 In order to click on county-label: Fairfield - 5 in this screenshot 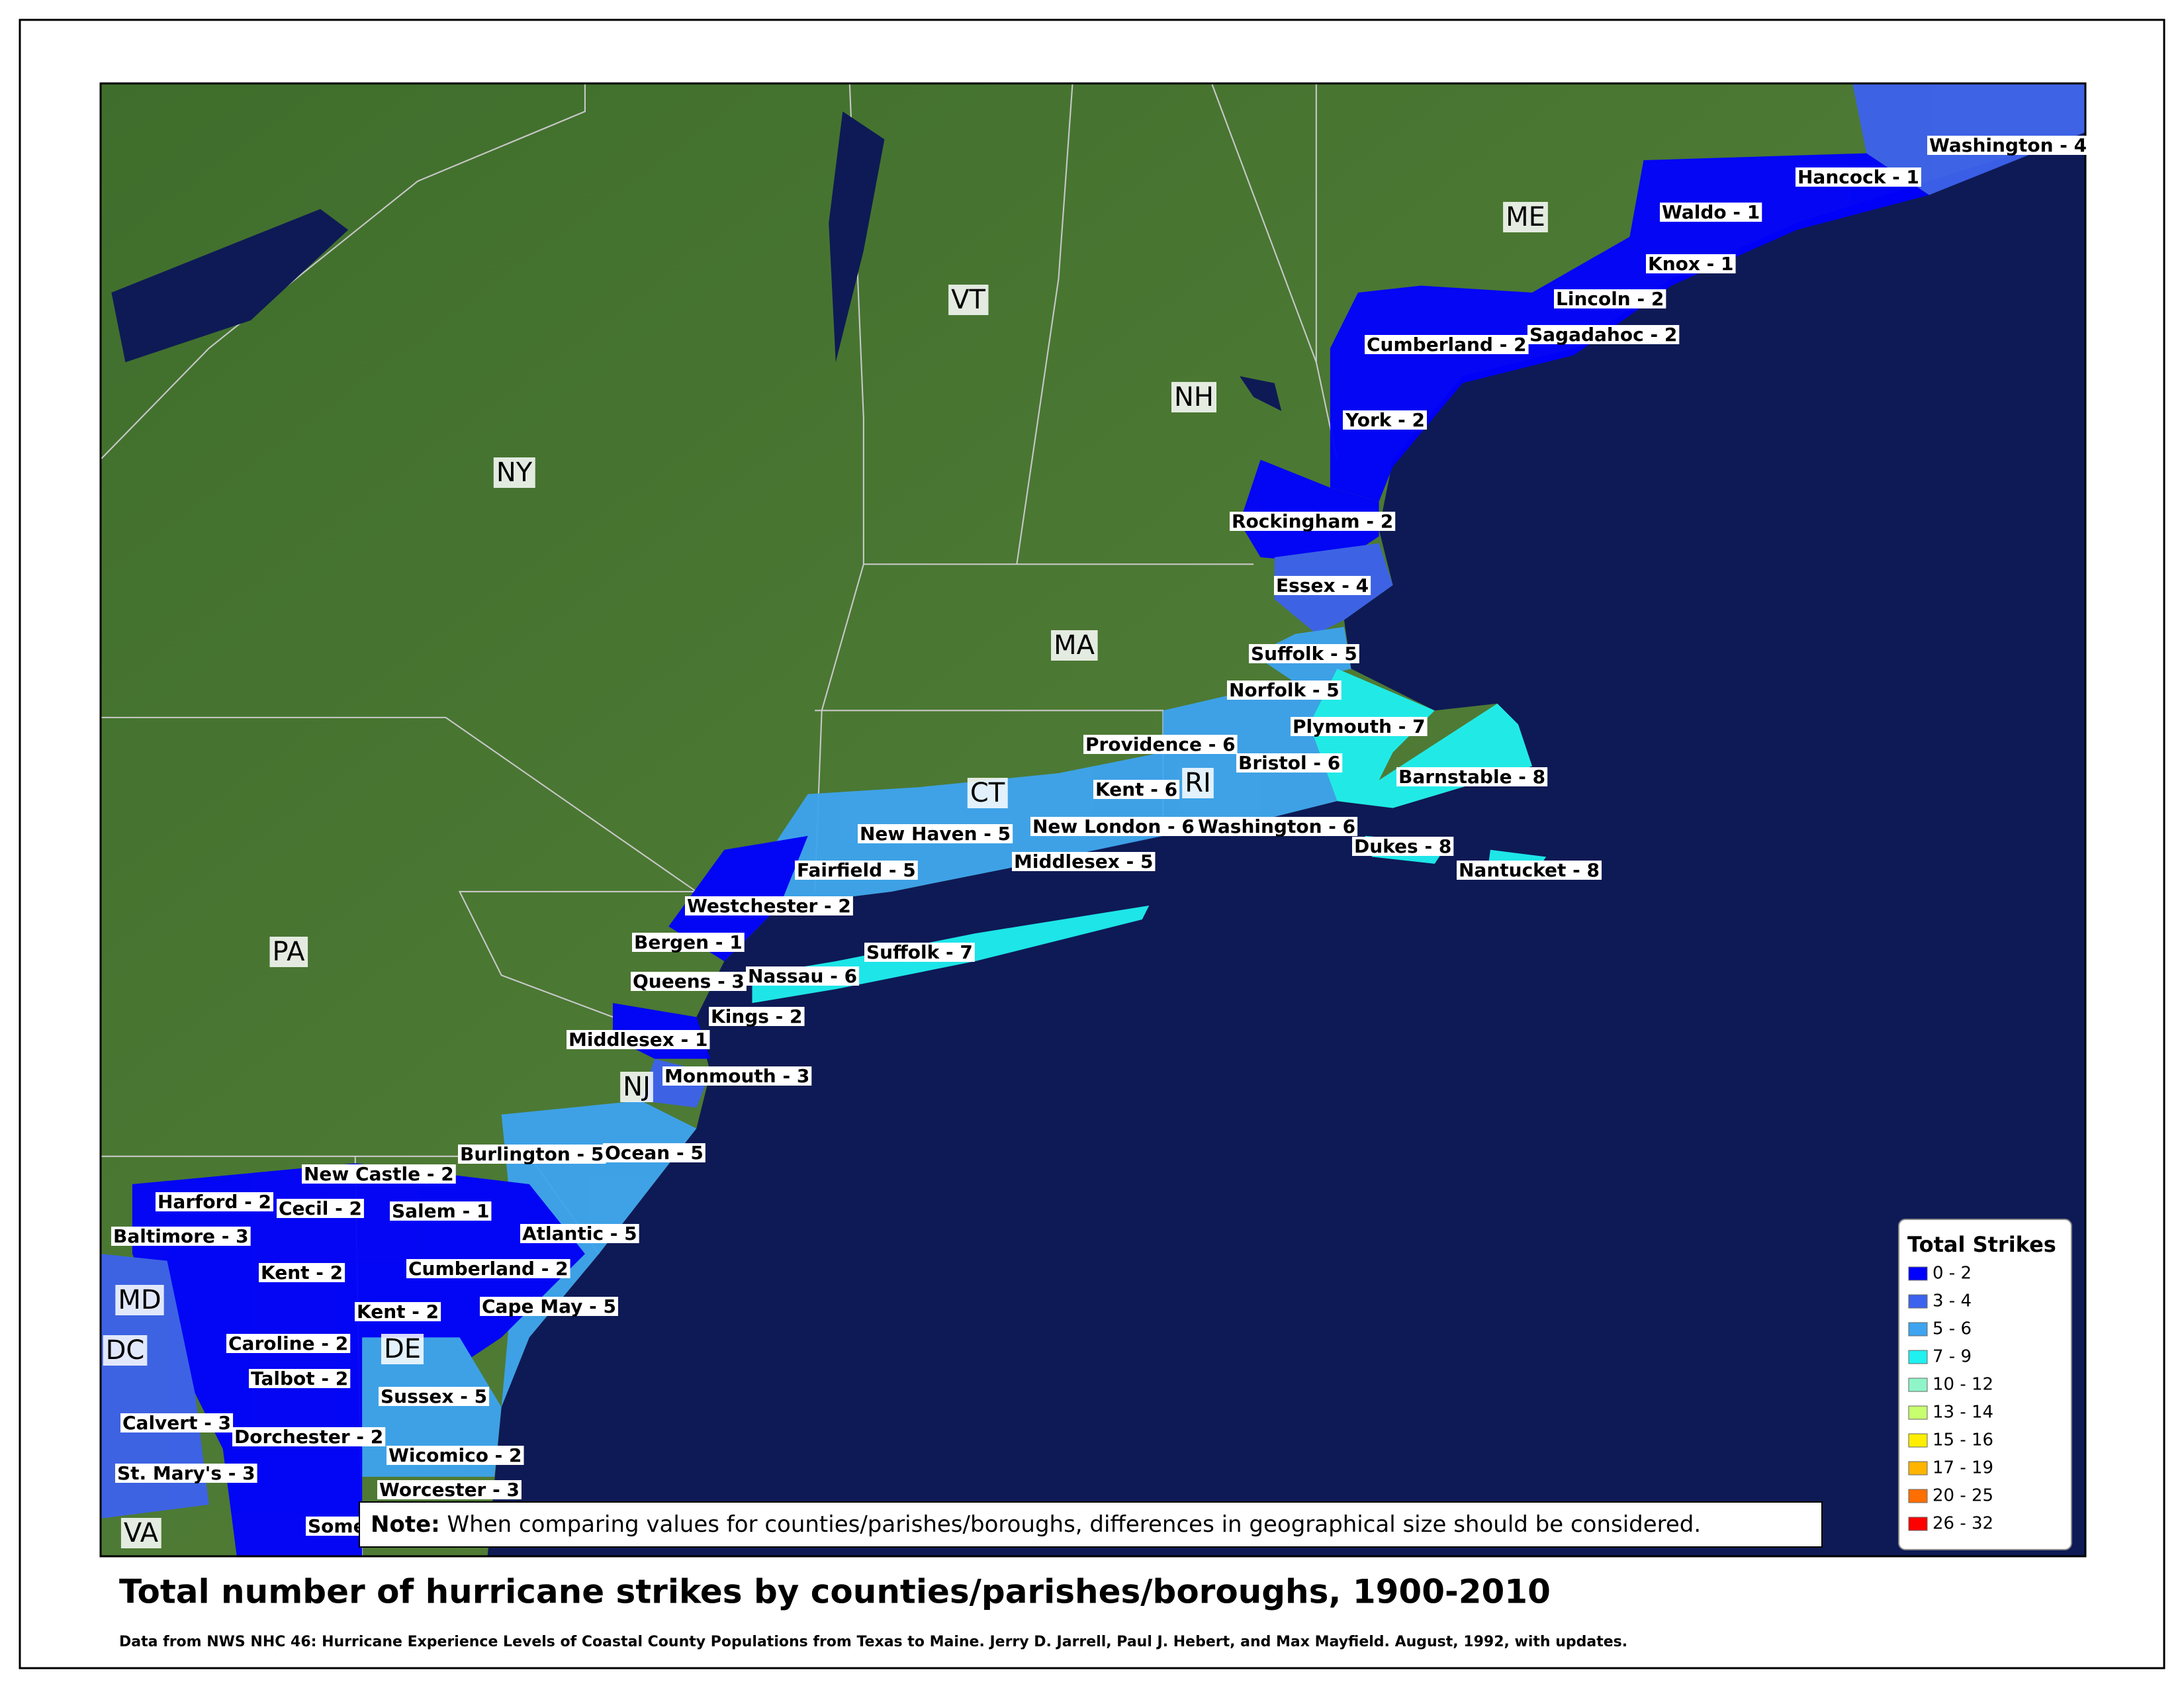, I will do `click(856, 870)`.